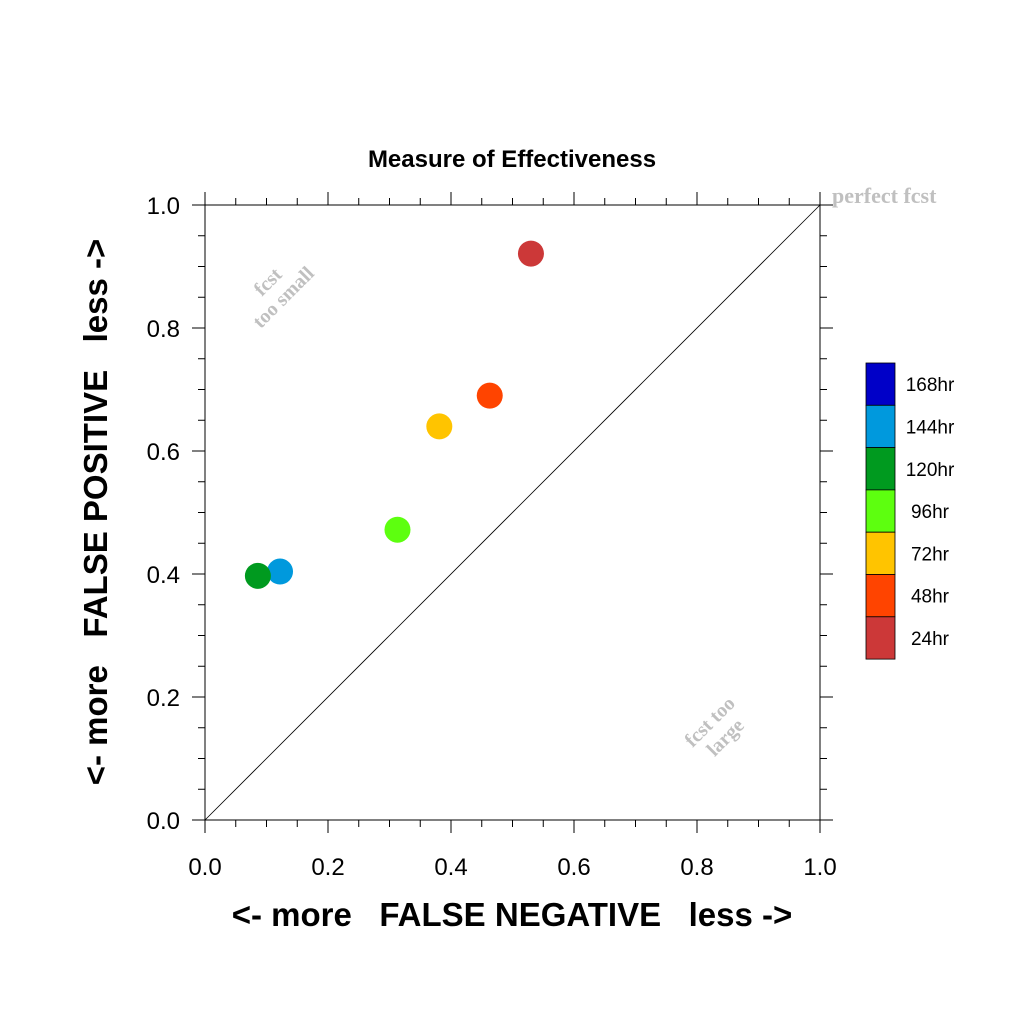 This screenshot has height=1024, width=1024. What do you see at coordinates (95, 512) in the screenshot?
I see `y-axis-label: <- more FALSE POSITIVE less ->` at bounding box center [95, 512].